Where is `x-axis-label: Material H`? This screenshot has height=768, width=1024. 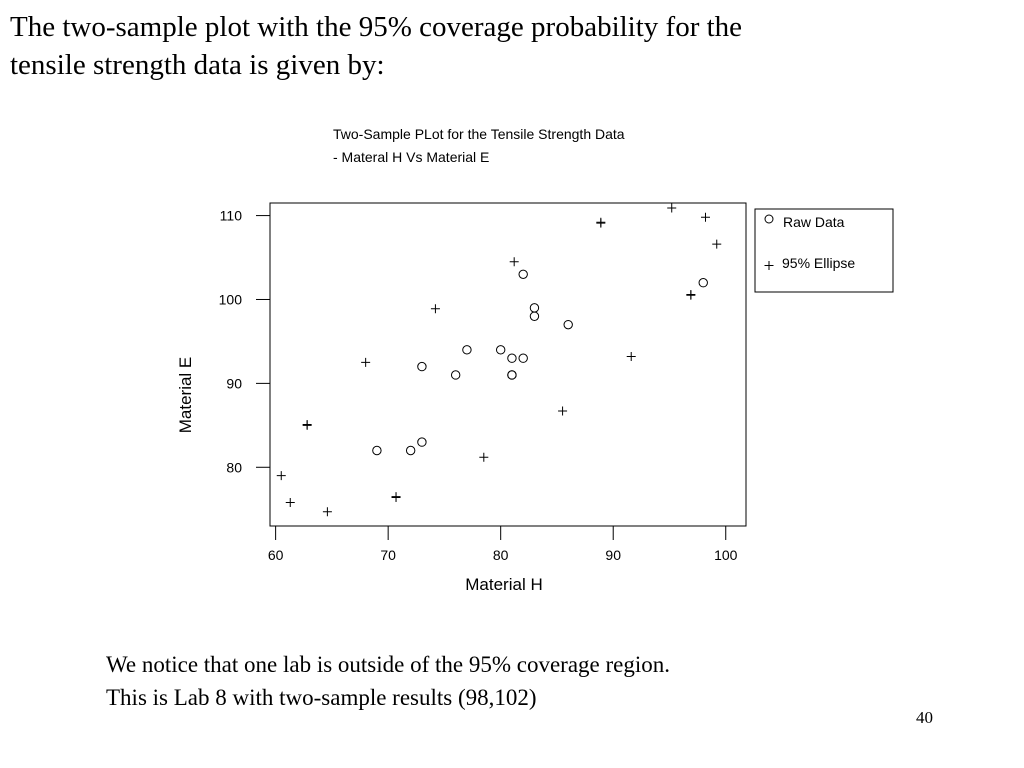
x-axis-label: Material H is located at coordinates (503, 584).